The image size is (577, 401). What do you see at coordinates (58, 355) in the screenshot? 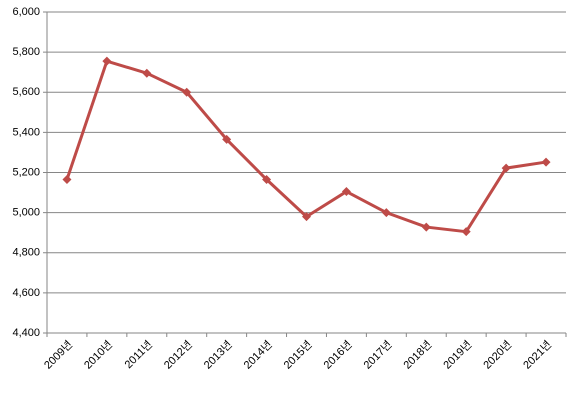
I see `x-tick-label: 2009년` at bounding box center [58, 355].